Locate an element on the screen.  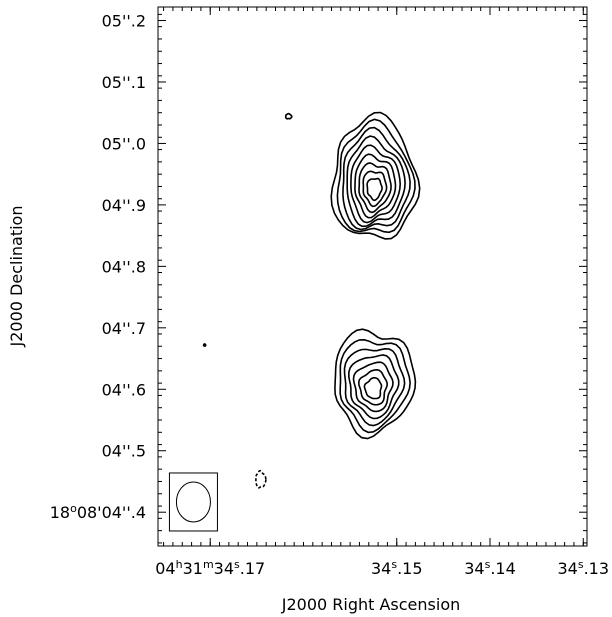
beam-inset is located at coordinates (193, 502).